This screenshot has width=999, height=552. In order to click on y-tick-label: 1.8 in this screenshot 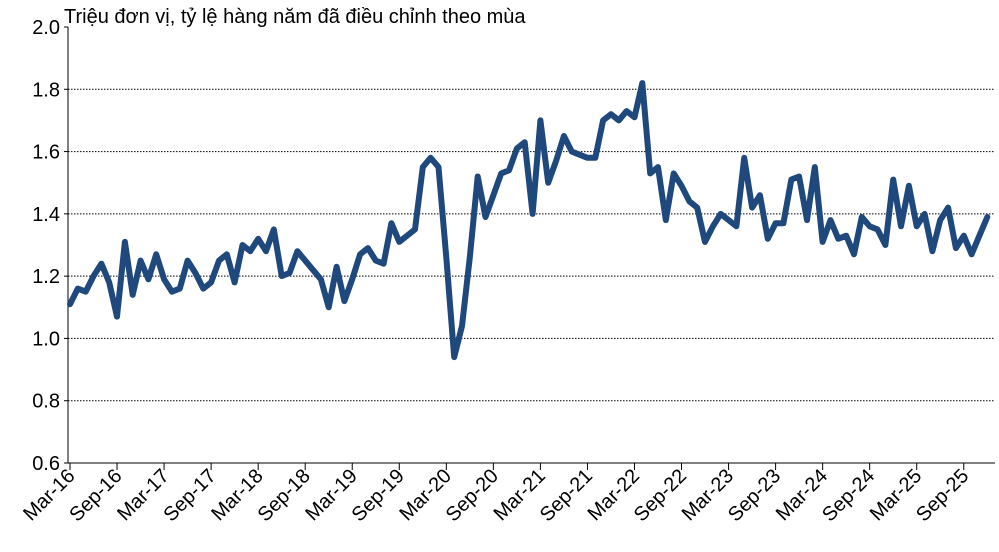, I will do `click(46, 90)`.